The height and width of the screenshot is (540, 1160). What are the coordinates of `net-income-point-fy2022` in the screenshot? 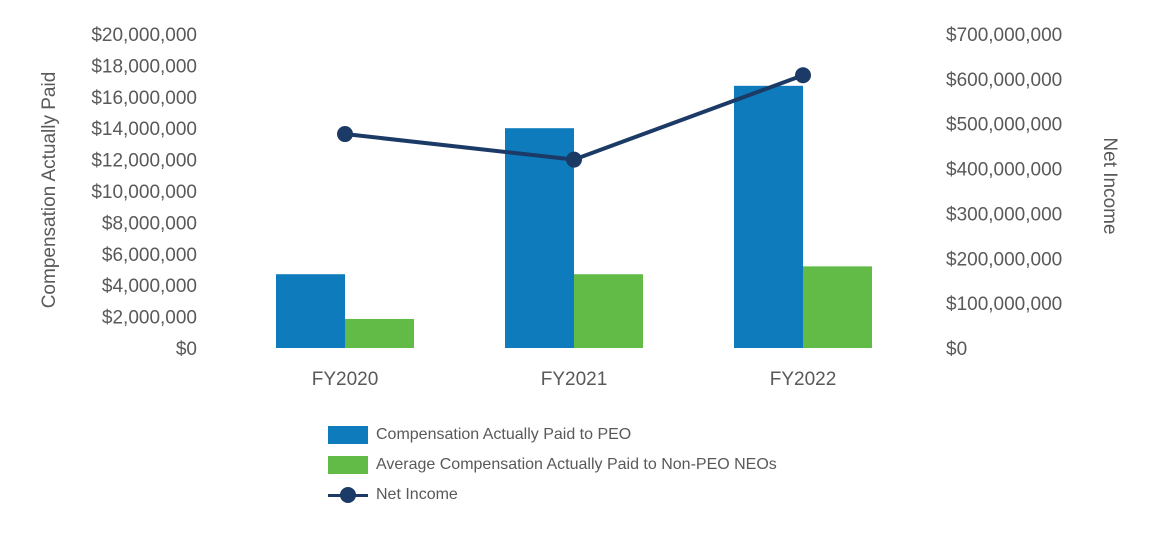 It's located at (803, 75).